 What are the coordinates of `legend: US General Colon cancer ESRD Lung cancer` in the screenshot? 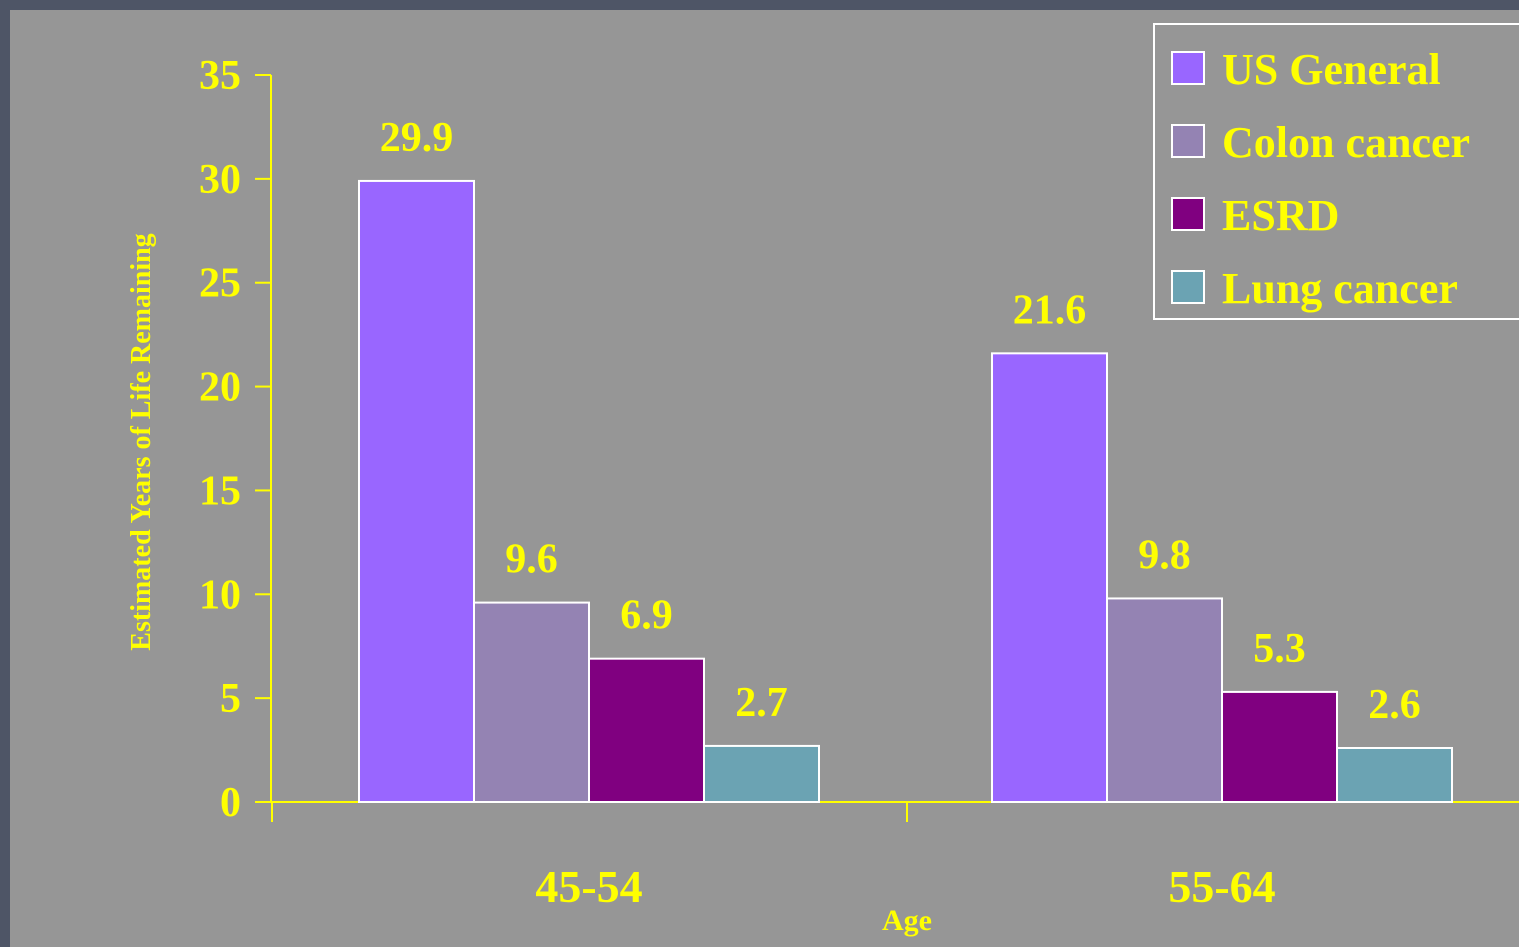 It's located at (1336, 171).